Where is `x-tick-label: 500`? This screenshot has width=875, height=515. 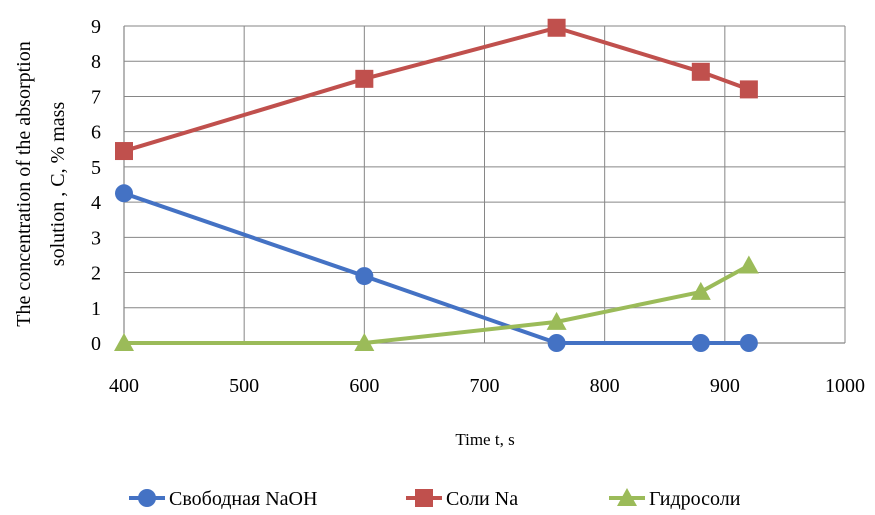 x-tick-label: 500 is located at coordinates (244, 386).